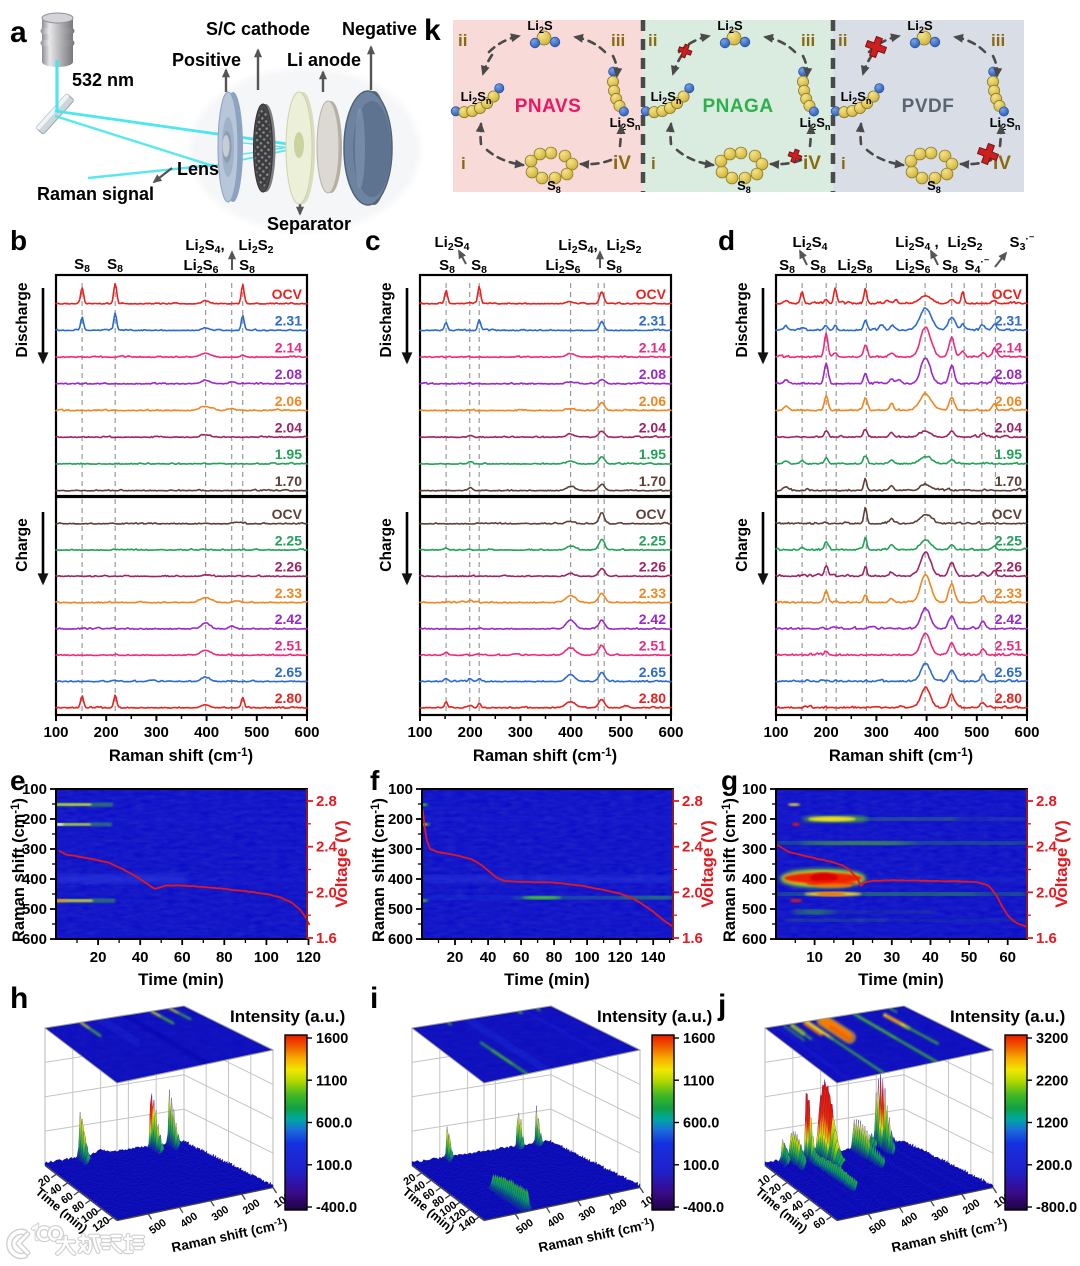 The height and width of the screenshot is (1266, 1080). What do you see at coordinates (652, 40) in the screenshot?
I see `svg-text: ii` at bounding box center [652, 40].